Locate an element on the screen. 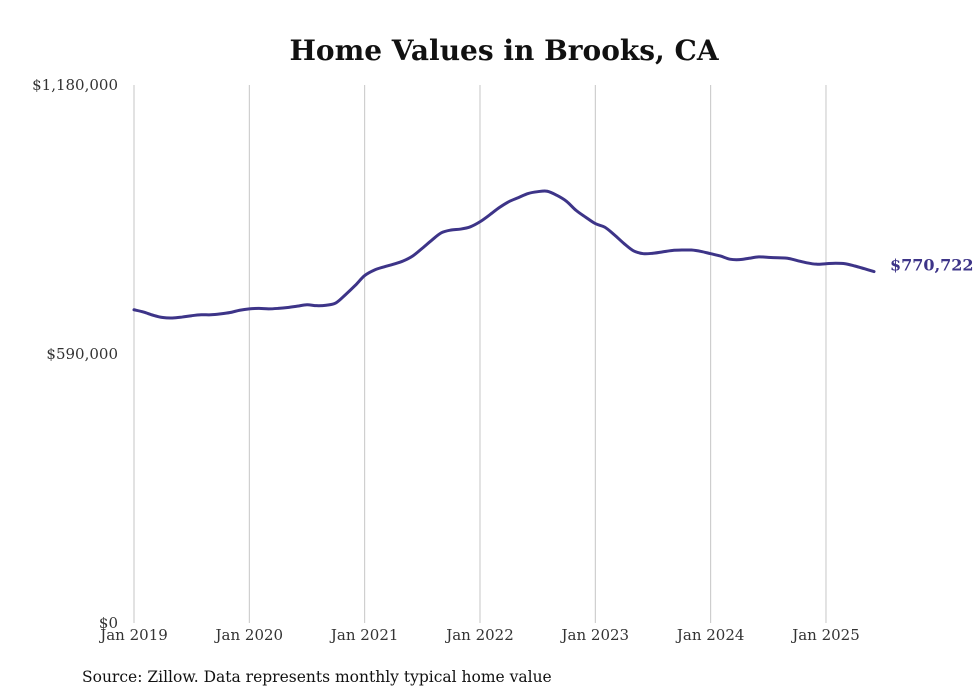 This screenshot has height=699, width=980. x-tick-label: Jan 2020 is located at coordinates (249, 635).